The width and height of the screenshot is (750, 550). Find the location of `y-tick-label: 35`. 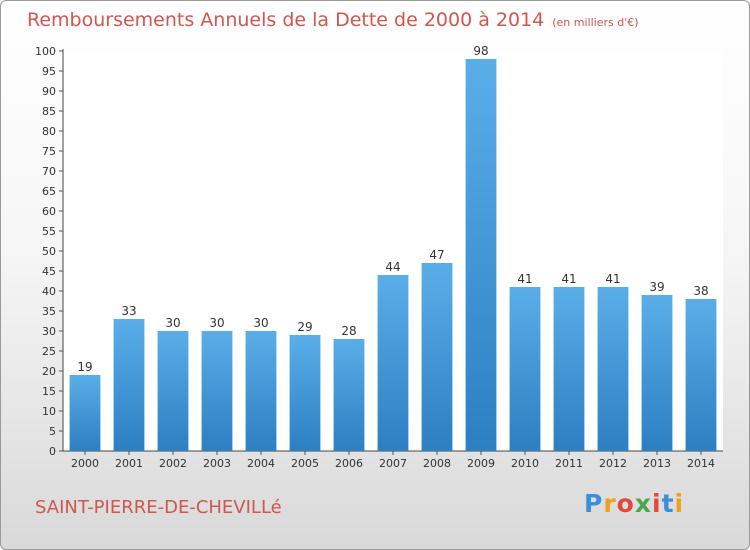

y-tick-label: 35 is located at coordinates (49, 311).